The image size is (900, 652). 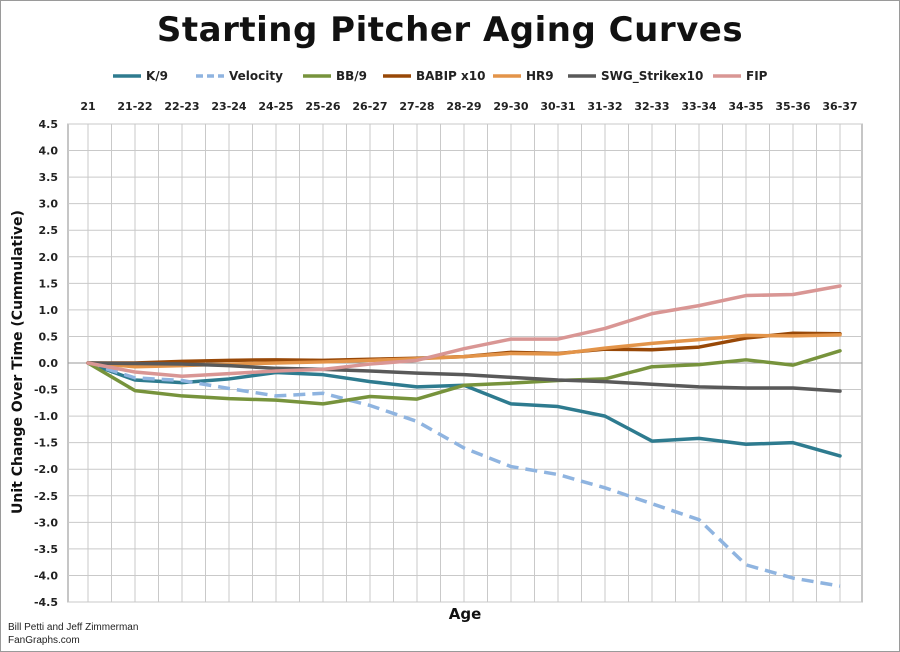 I want to click on x-tick-label: 22-23, so click(x=181, y=106).